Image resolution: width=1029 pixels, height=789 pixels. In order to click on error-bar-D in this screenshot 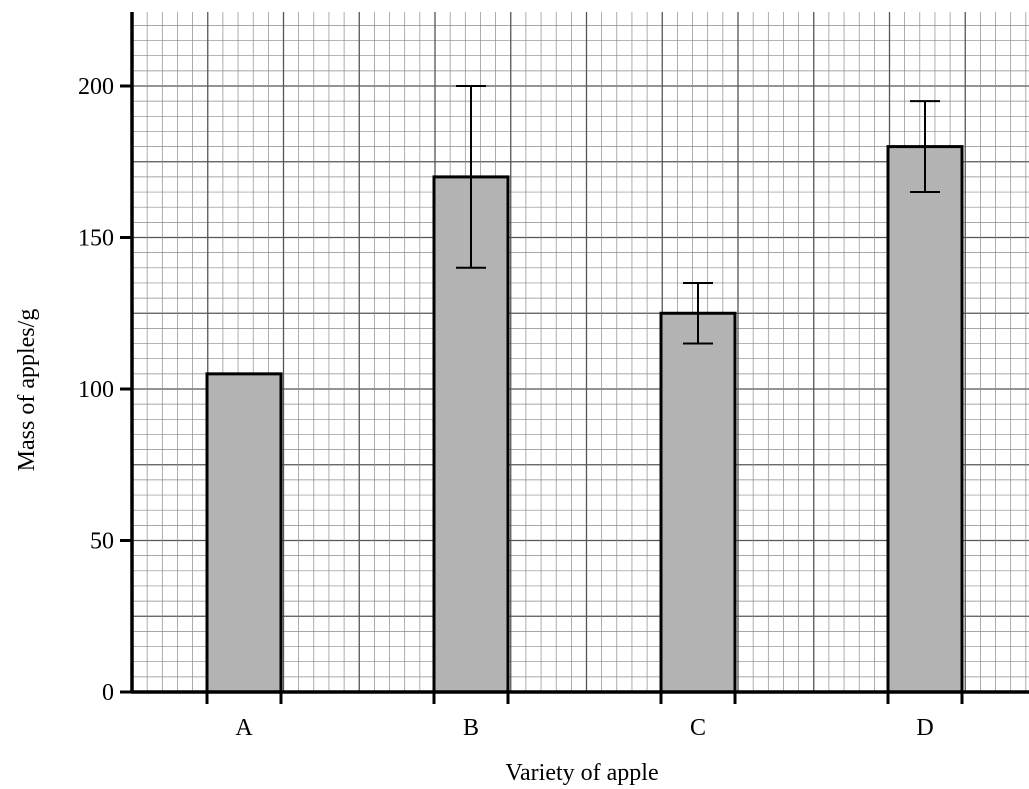, I will do `click(925, 147)`.